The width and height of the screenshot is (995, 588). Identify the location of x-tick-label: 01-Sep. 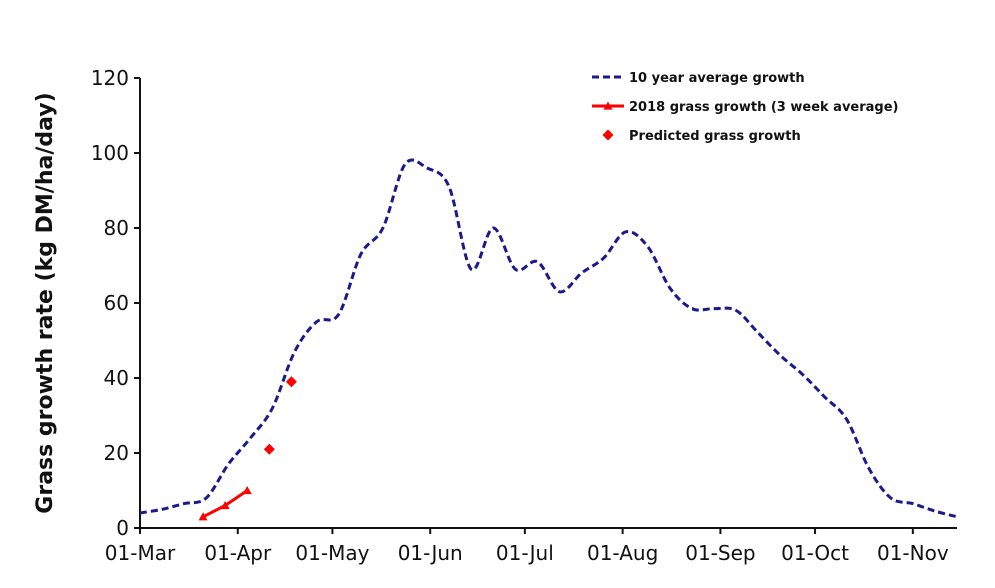
(720, 553).